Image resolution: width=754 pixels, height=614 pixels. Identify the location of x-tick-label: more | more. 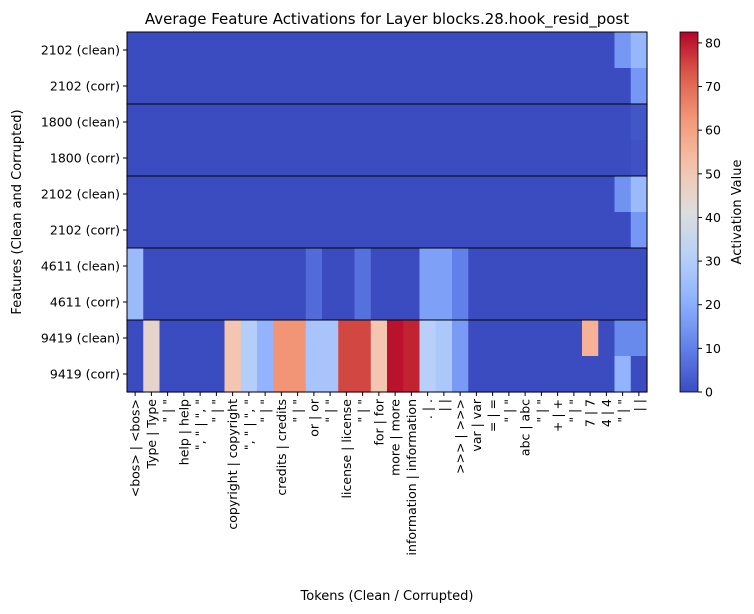
(395, 437).